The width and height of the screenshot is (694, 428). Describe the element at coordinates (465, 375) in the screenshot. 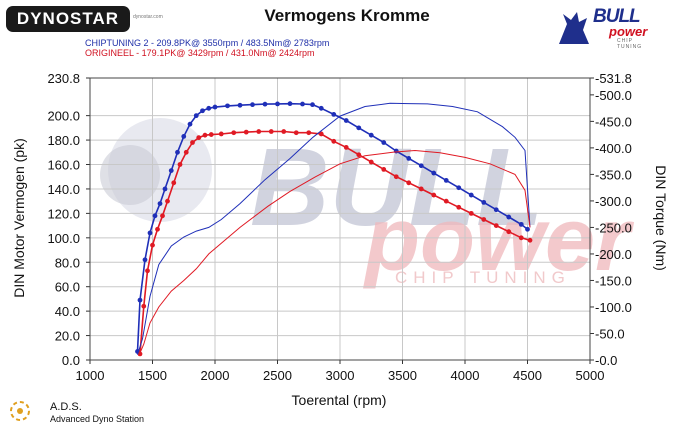

I see `x-tick-label: 4000` at that location.